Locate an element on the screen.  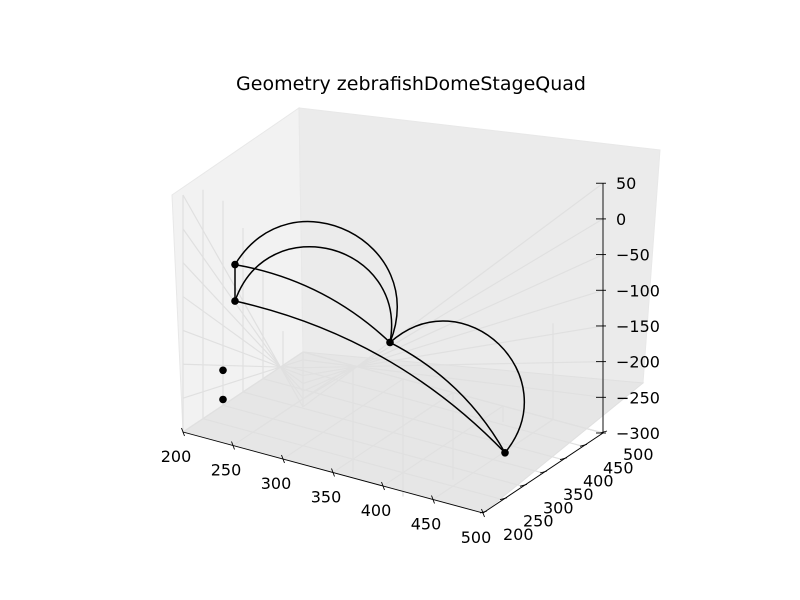
z-tick-label: −50 is located at coordinates (633, 255).